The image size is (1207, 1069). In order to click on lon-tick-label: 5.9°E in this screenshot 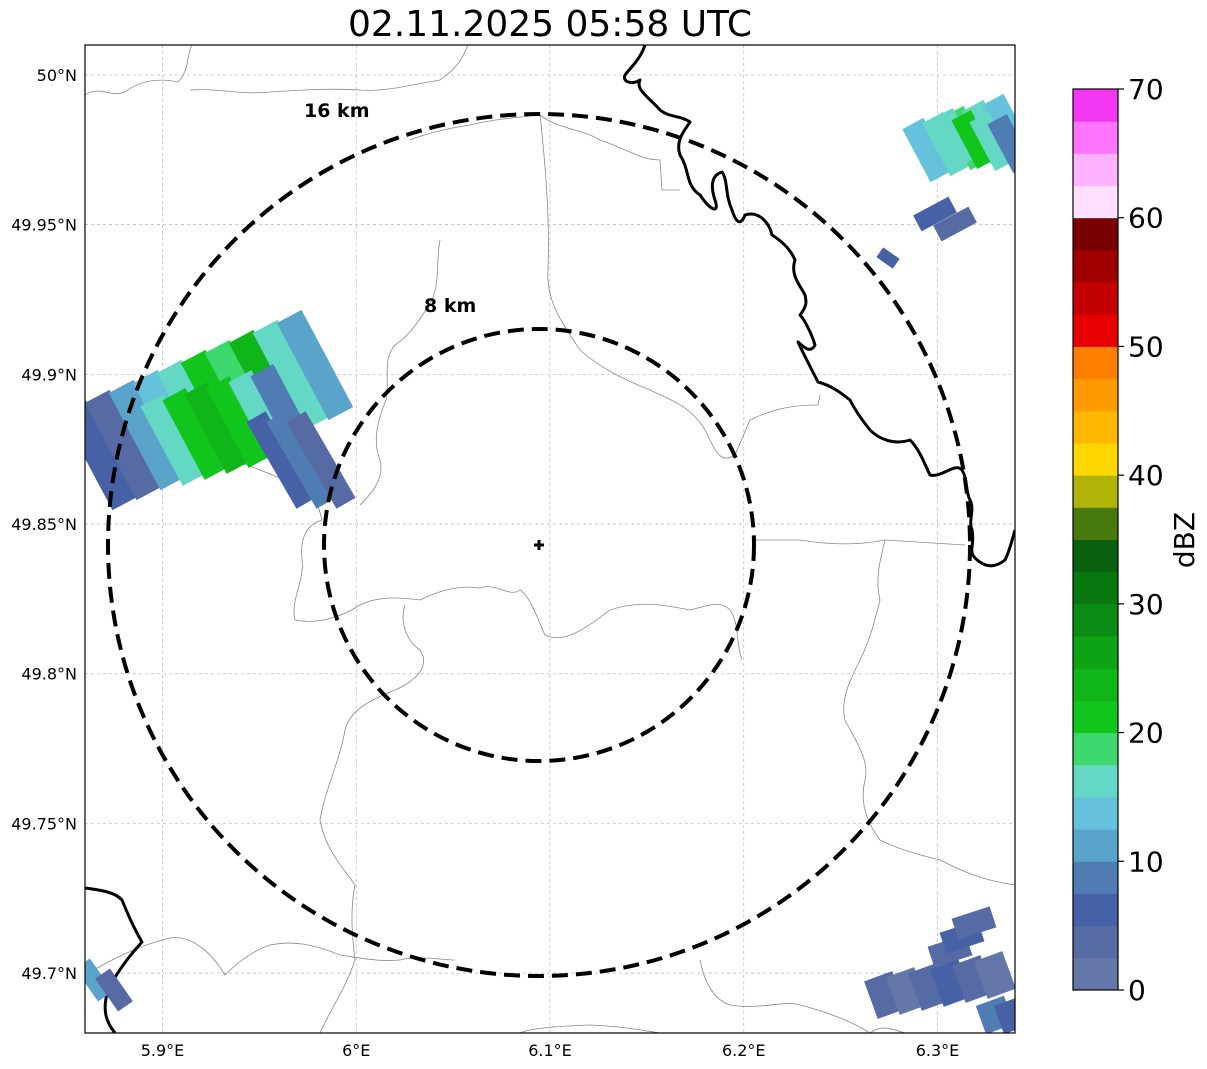, I will do `click(163, 1050)`.